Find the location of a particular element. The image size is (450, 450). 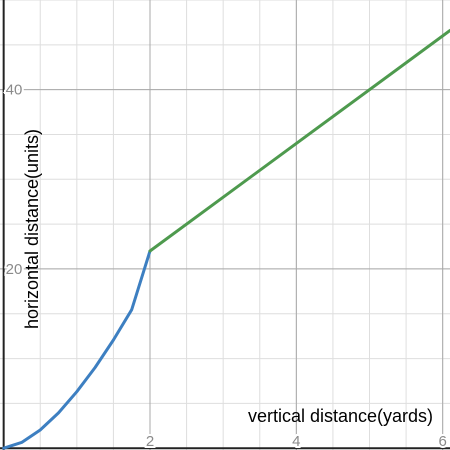

x-tick-label: 2 is located at coordinates (150, 441).